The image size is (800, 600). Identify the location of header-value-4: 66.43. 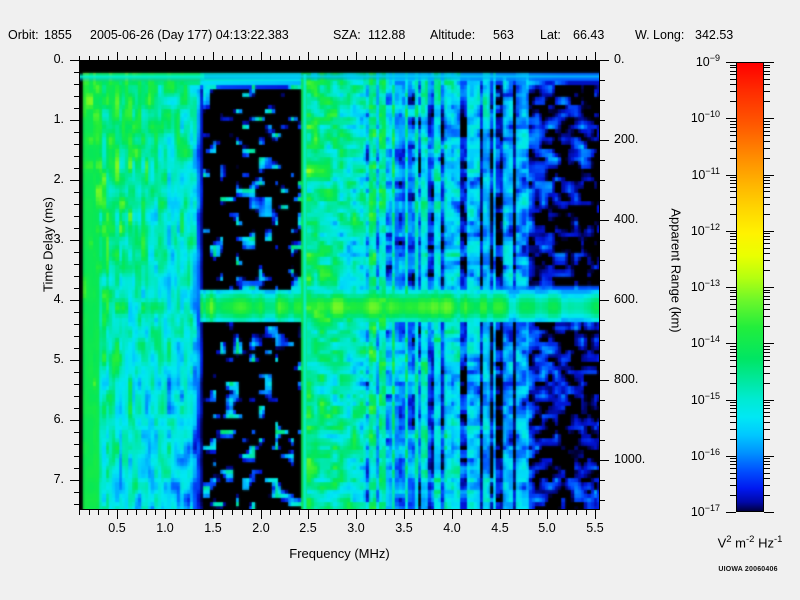
(589, 35).